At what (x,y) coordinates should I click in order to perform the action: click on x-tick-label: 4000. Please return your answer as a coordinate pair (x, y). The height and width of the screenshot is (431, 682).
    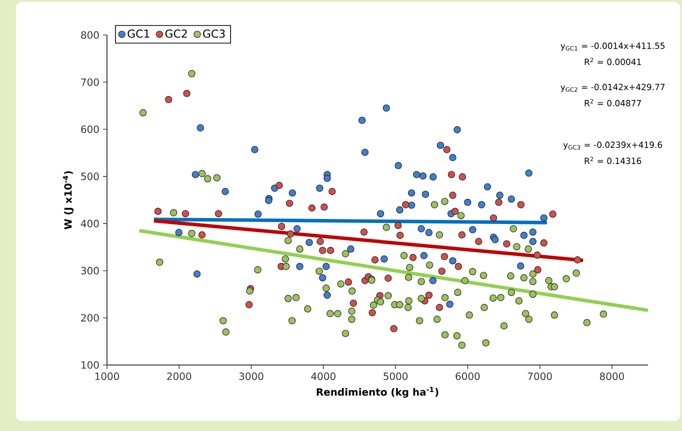
    Looking at the image, I should click on (323, 376).